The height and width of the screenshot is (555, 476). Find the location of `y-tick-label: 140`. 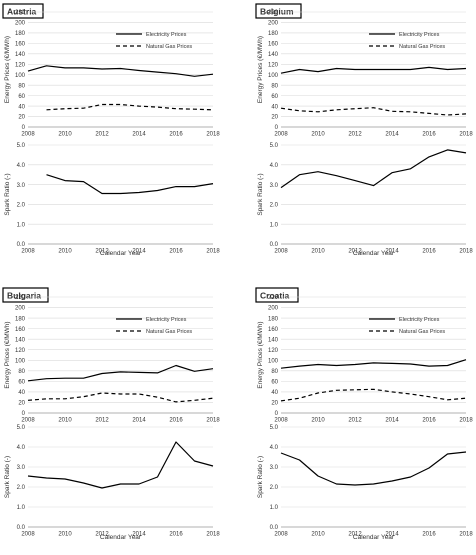

y-tick-label: 140 is located at coordinates (20, 340).